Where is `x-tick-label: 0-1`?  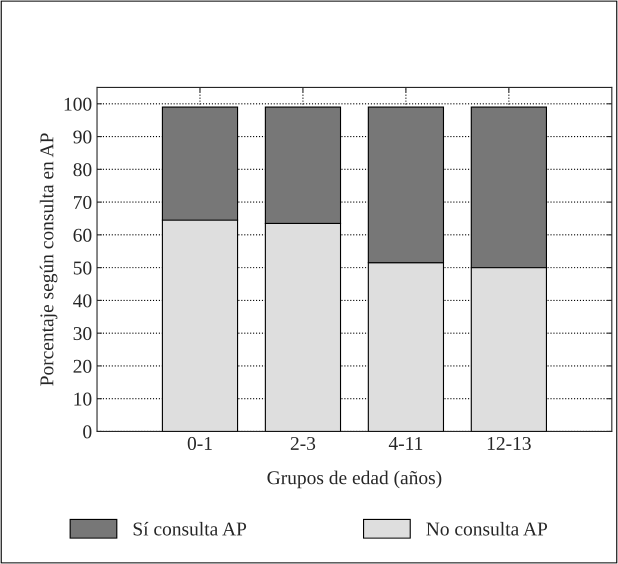
x-tick-label: 0-1 is located at coordinates (200, 443).